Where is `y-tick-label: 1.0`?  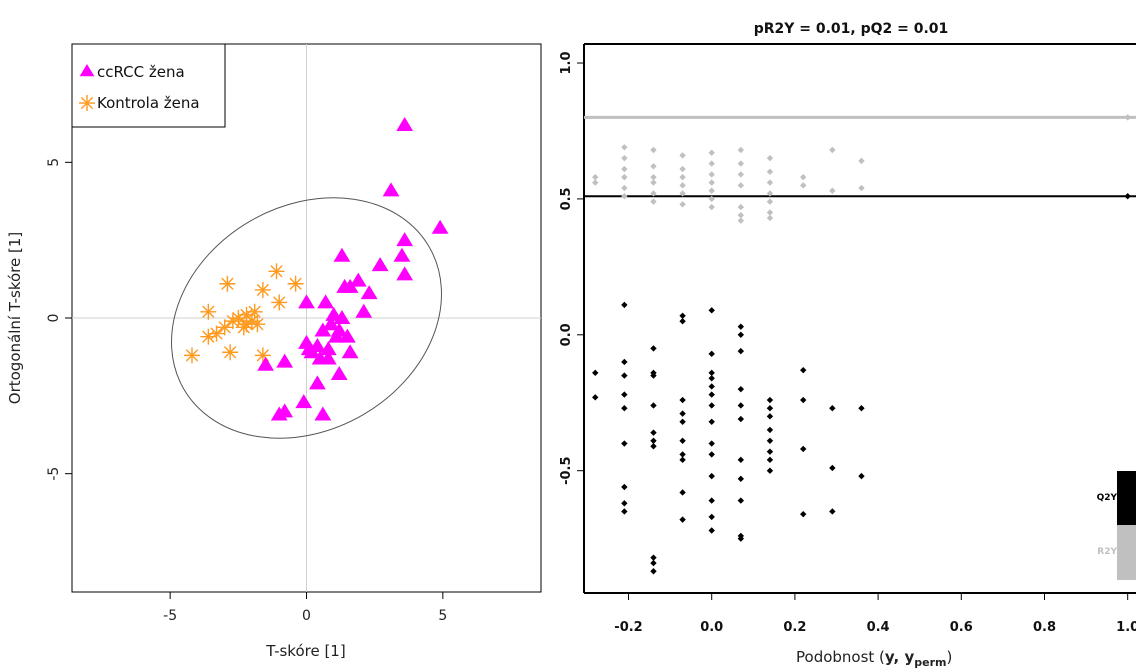 y-tick-label: 1.0 is located at coordinates (566, 63).